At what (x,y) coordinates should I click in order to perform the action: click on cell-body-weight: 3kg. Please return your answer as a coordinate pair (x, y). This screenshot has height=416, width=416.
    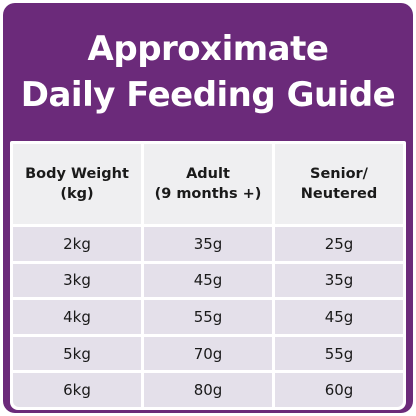
    Looking at the image, I should click on (77, 280).